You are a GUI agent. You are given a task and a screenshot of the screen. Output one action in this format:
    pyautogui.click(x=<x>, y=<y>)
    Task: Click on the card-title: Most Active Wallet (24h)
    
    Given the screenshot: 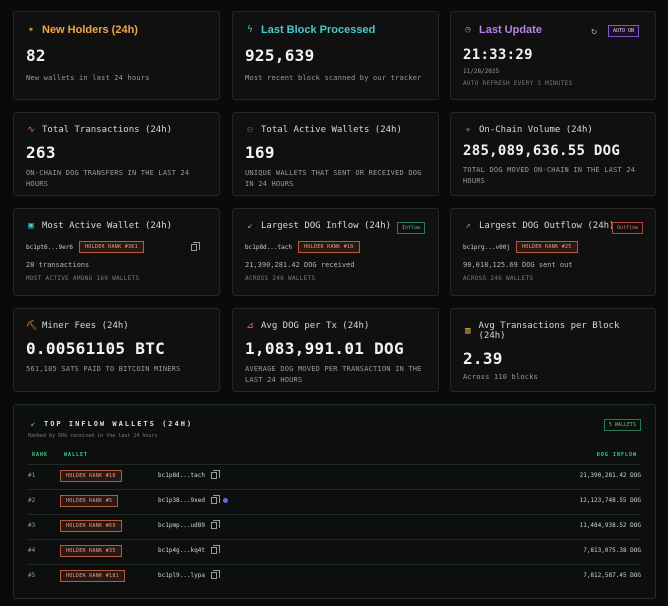 What is the action you would take?
    pyautogui.click(x=107, y=226)
    